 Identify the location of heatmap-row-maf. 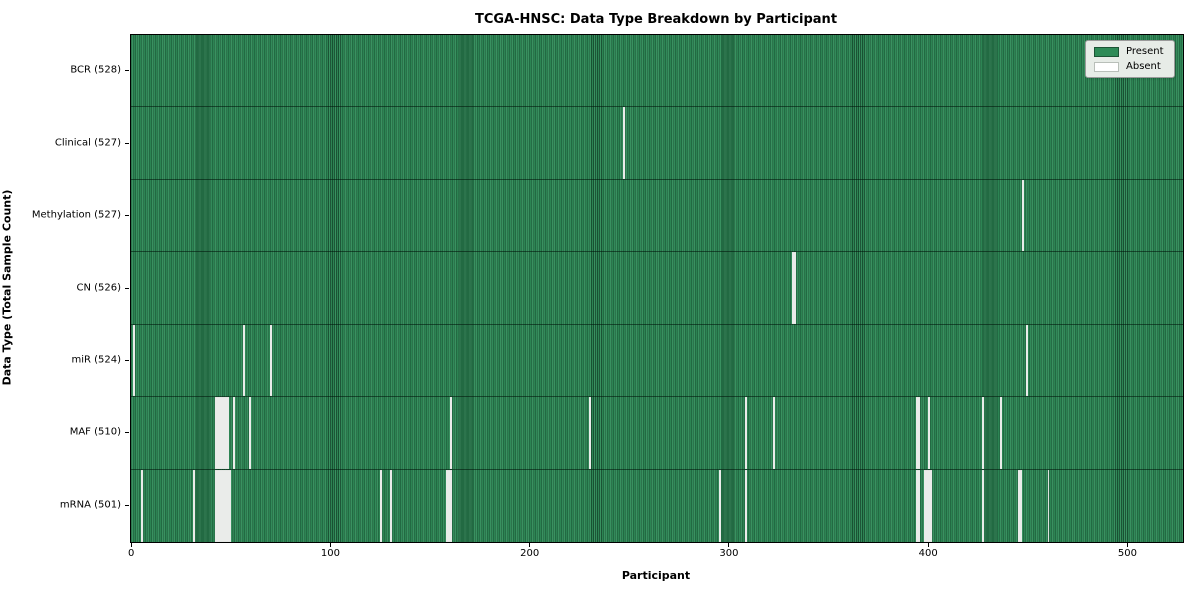
(657, 433).